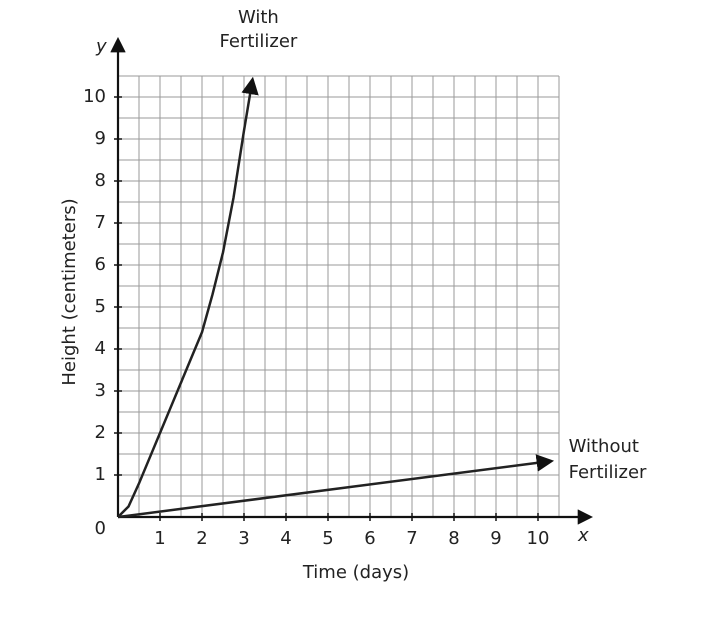 The height and width of the screenshot is (626, 716). What do you see at coordinates (94, 96) in the screenshot?
I see `y-tick-label: 10` at bounding box center [94, 96].